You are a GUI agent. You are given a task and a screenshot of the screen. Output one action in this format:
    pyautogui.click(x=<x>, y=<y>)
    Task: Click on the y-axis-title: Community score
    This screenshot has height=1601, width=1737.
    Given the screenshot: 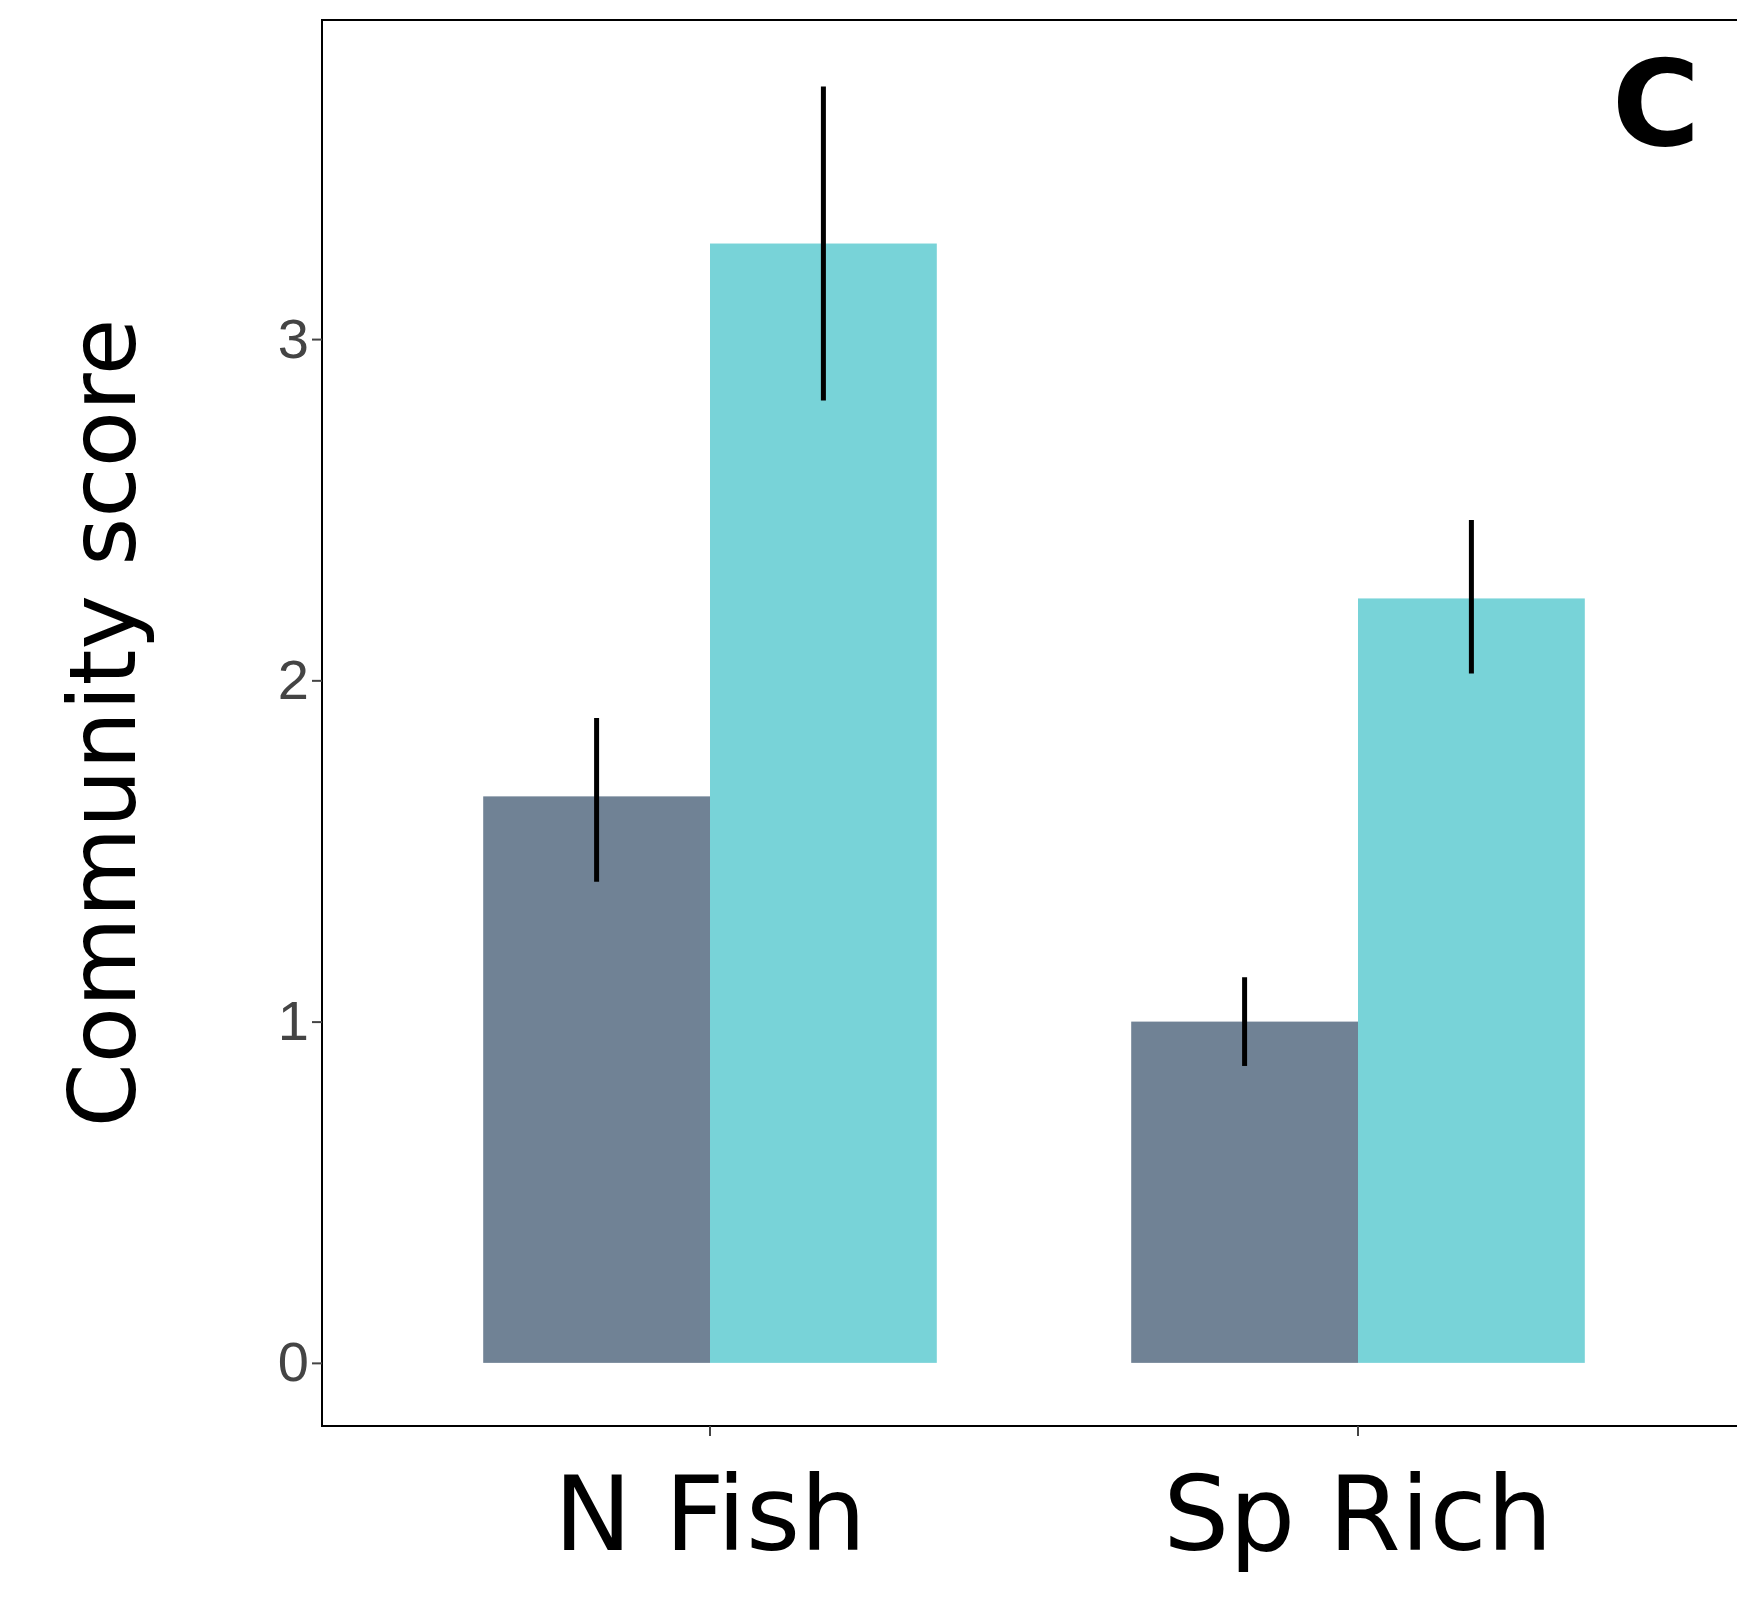 What is the action you would take?
    pyautogui.click(x=103, y=723)
    